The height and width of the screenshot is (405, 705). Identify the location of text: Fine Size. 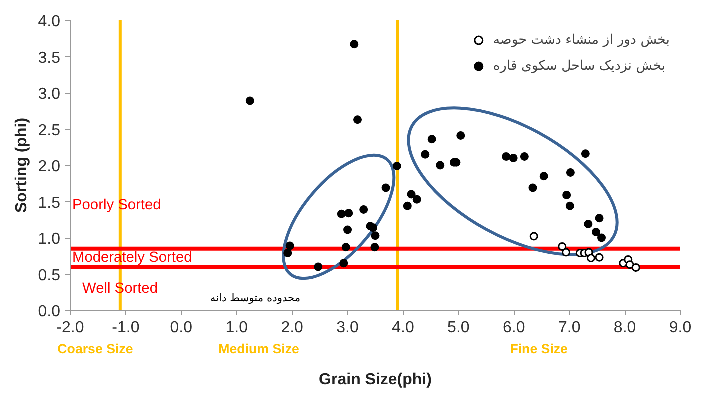
(539, 349).